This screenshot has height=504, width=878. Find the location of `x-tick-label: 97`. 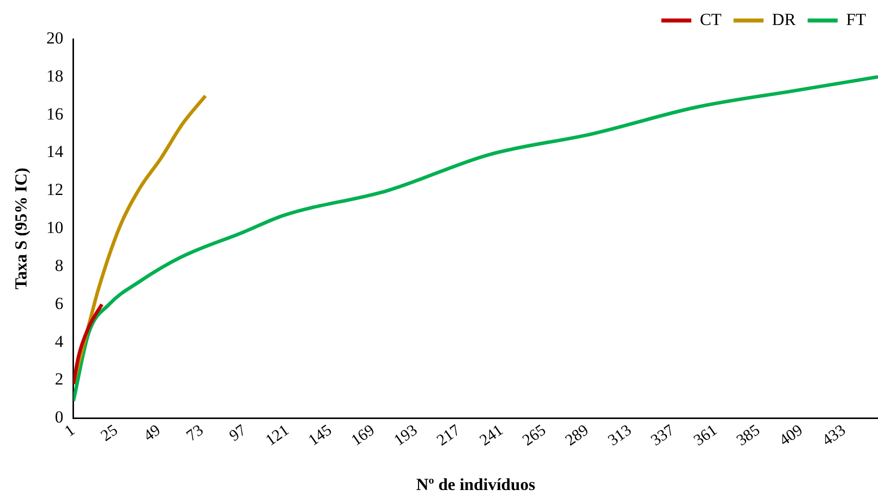

x-tick-label: 97 is located at coordinates (238, 433).